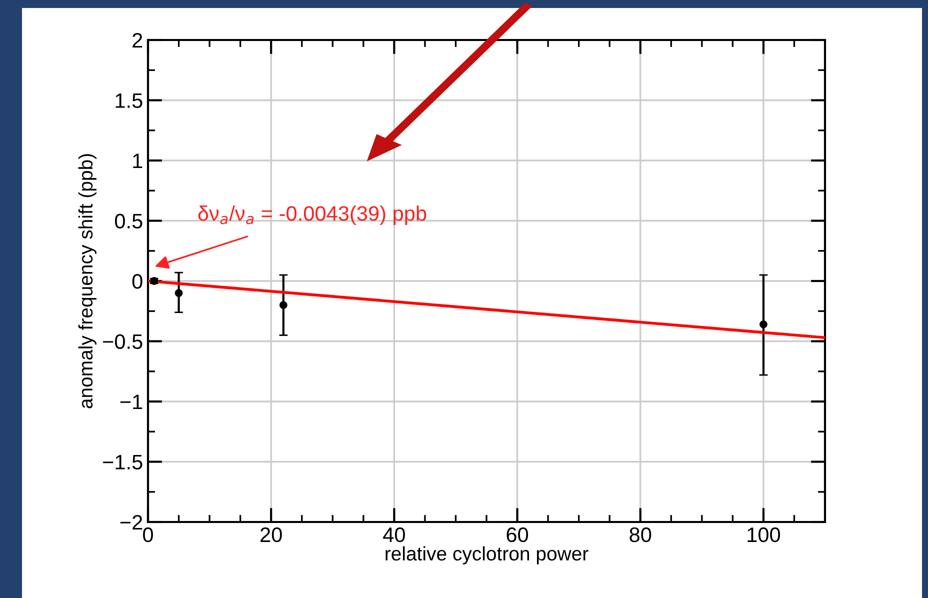 The width and height of the screenshot is (928, 598). Describe the element at coordinates (487, 555) in the screenshot. I see `x-axis-title: relative cyclotron power` at that location.